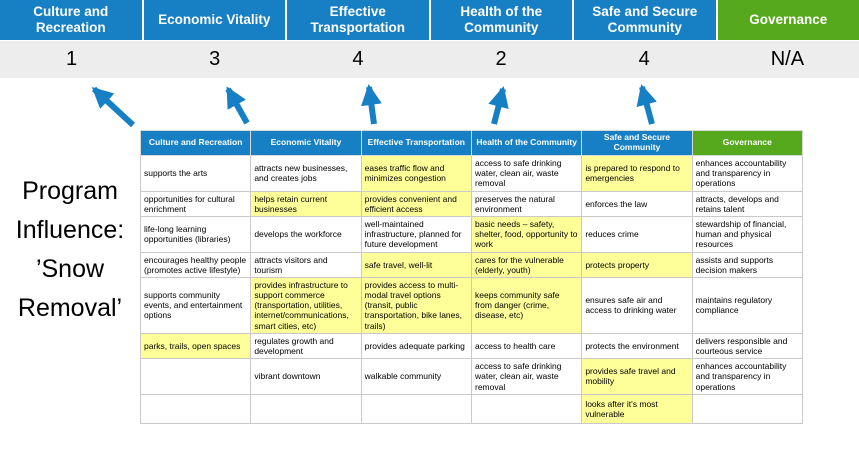 Image resolution: width=859 pixels, height=465 pixels. I want to click on title-line-4: Removal’, so click(70, 308).